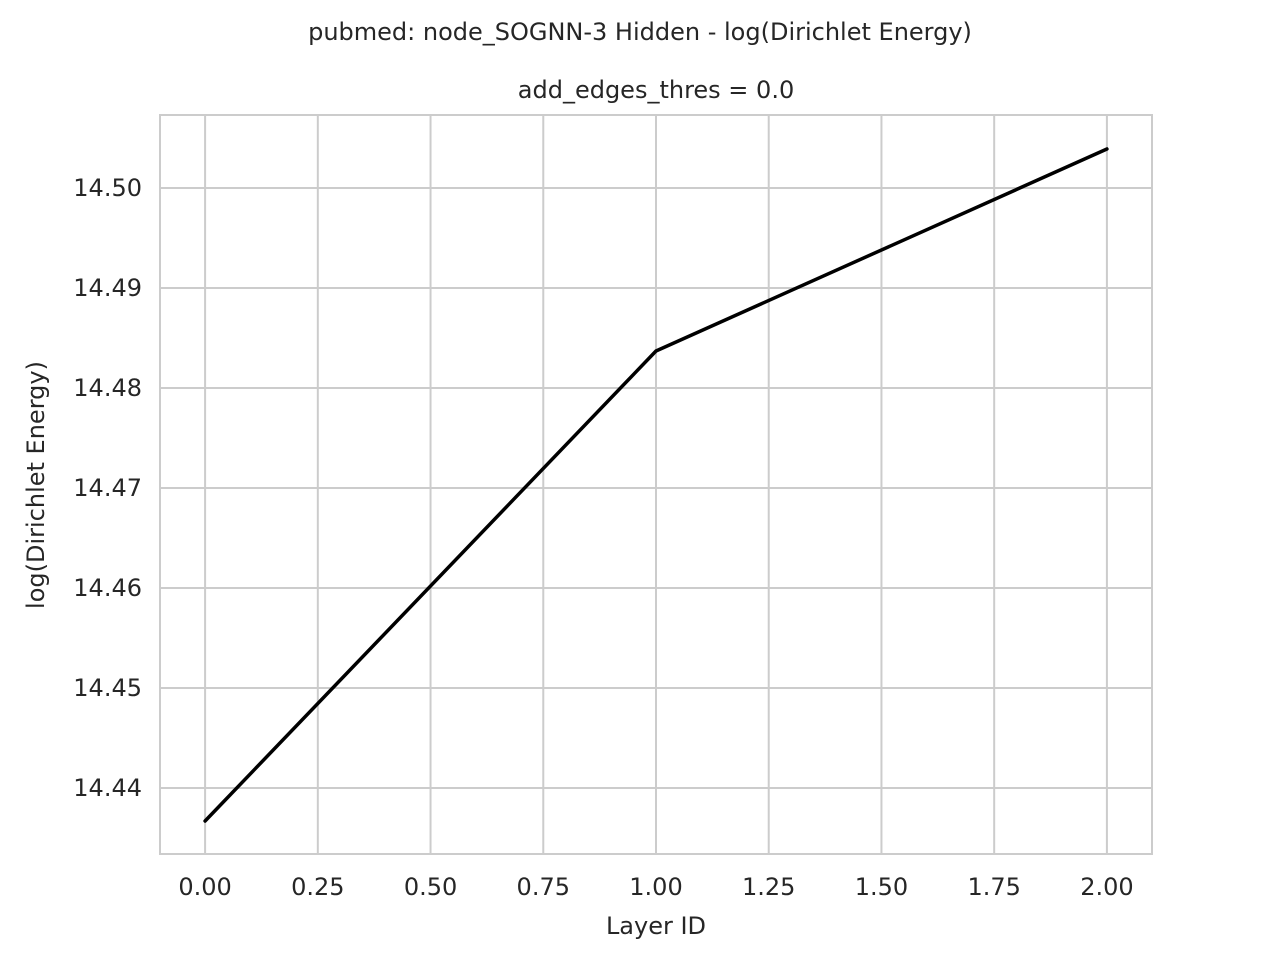  I want to click on y-tick-label: 14.45, so click(107, 688).